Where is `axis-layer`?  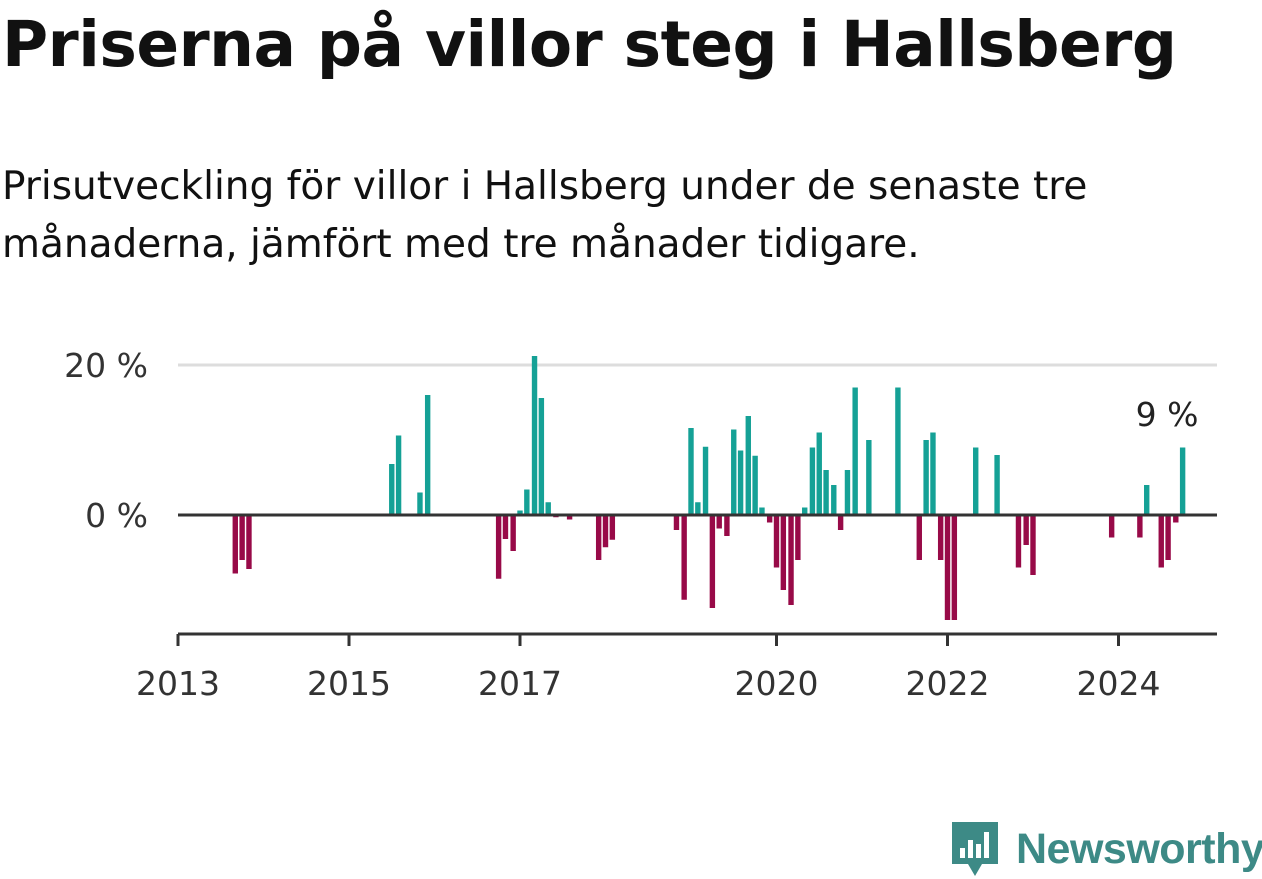 axis-layer is located at coordinates (696, 579).